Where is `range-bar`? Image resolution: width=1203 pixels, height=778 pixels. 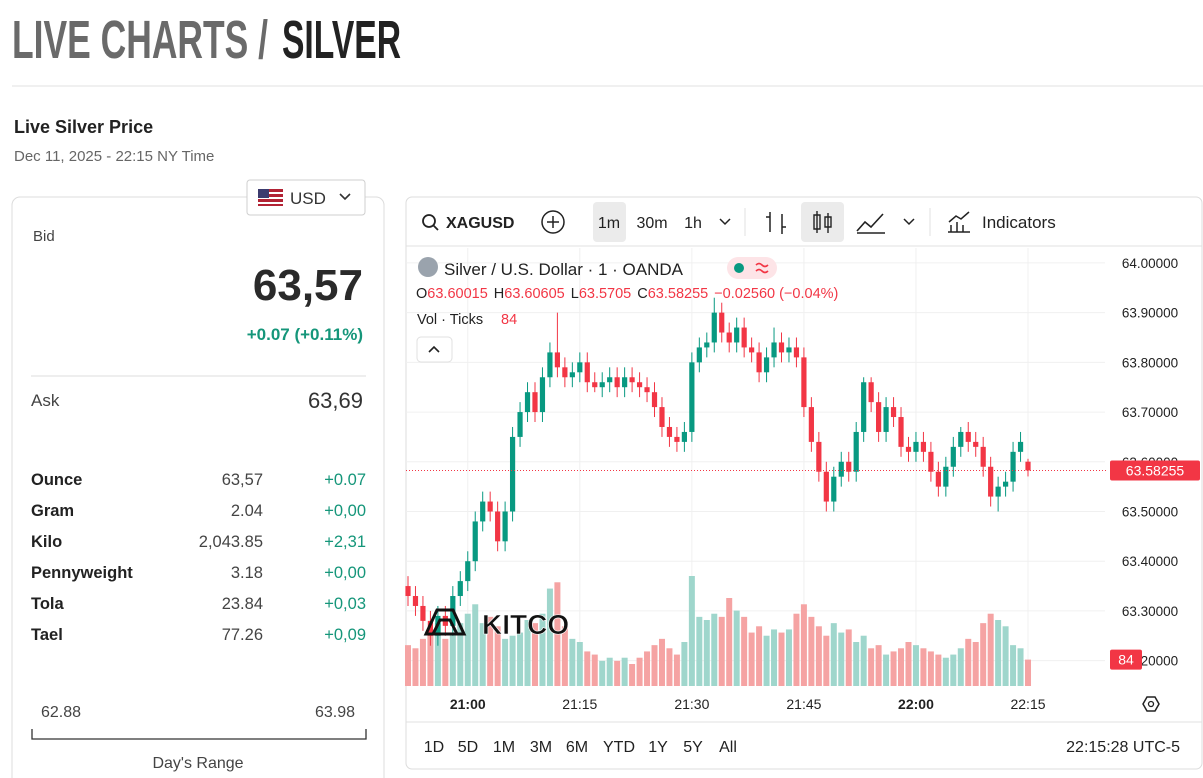
range-bar is located at coordinates (199, 734).